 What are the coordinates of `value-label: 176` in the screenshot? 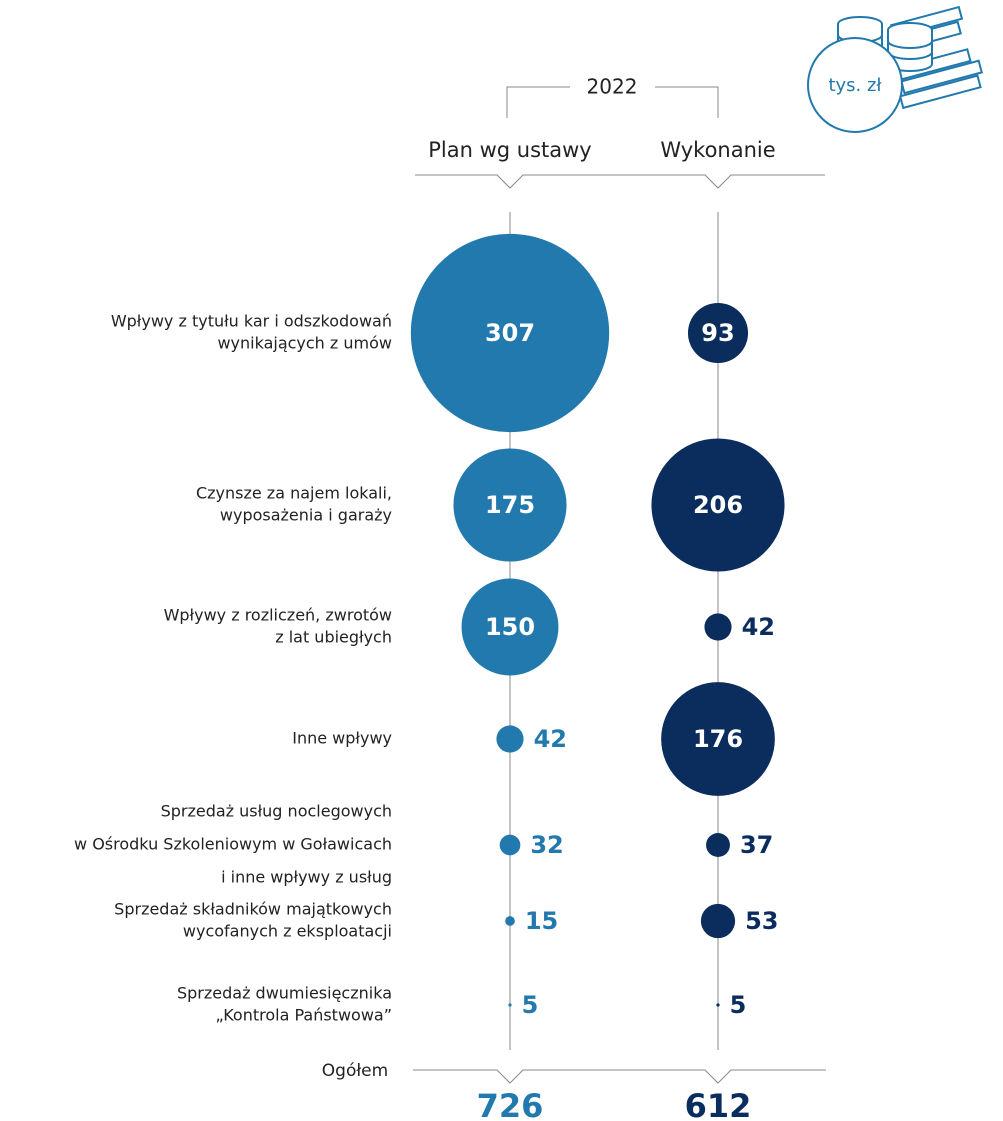 It's located at (718, 739).